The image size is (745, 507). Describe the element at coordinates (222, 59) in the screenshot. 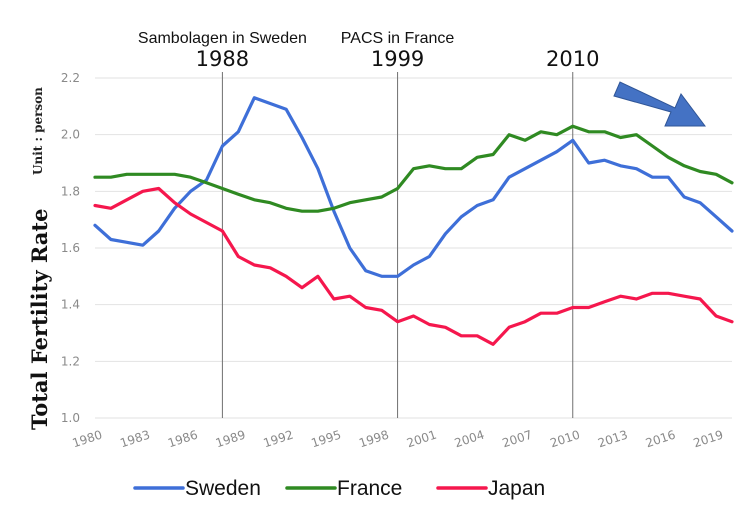

I see `annotation-year: 1988` at that location.